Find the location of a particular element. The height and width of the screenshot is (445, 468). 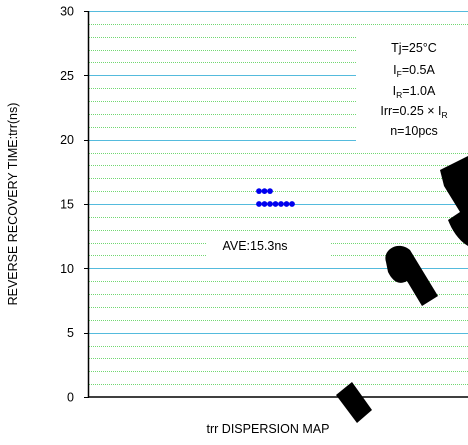

y-tick-label: 0 is located at coordinates (70, 398).